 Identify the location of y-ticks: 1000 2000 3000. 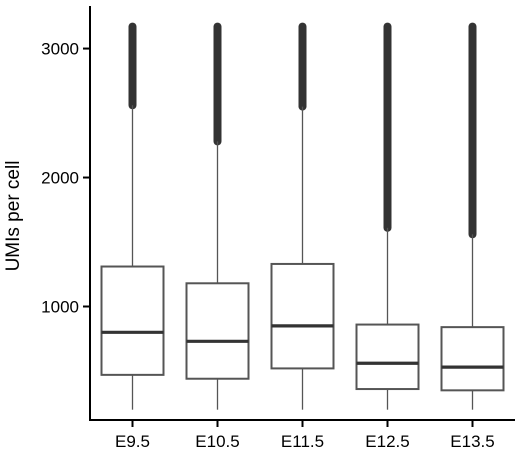
(65, 178).